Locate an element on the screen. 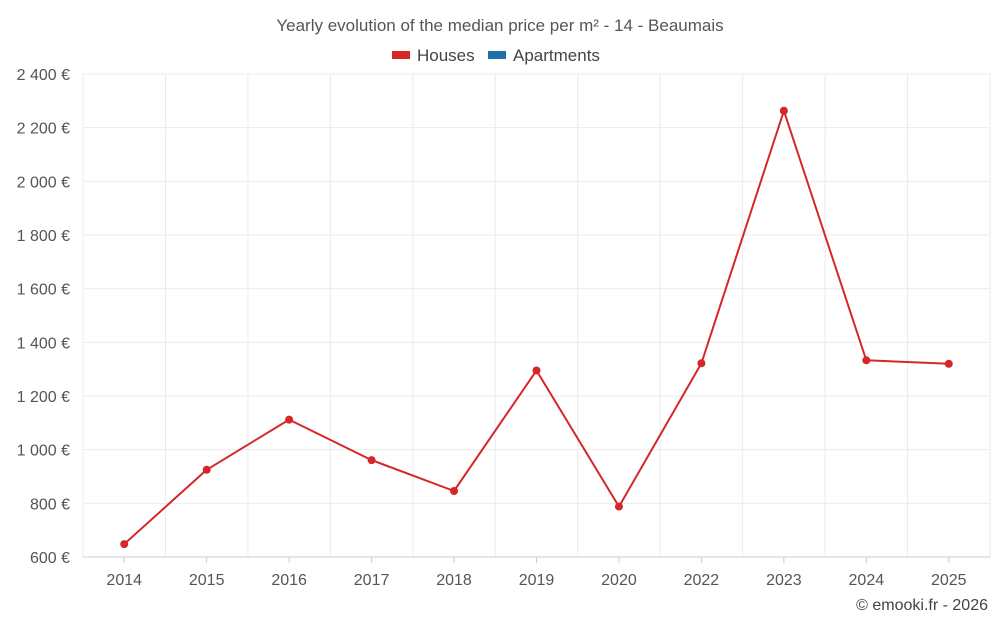  legend: Houses Apartments is located at coordinates (496, 55).